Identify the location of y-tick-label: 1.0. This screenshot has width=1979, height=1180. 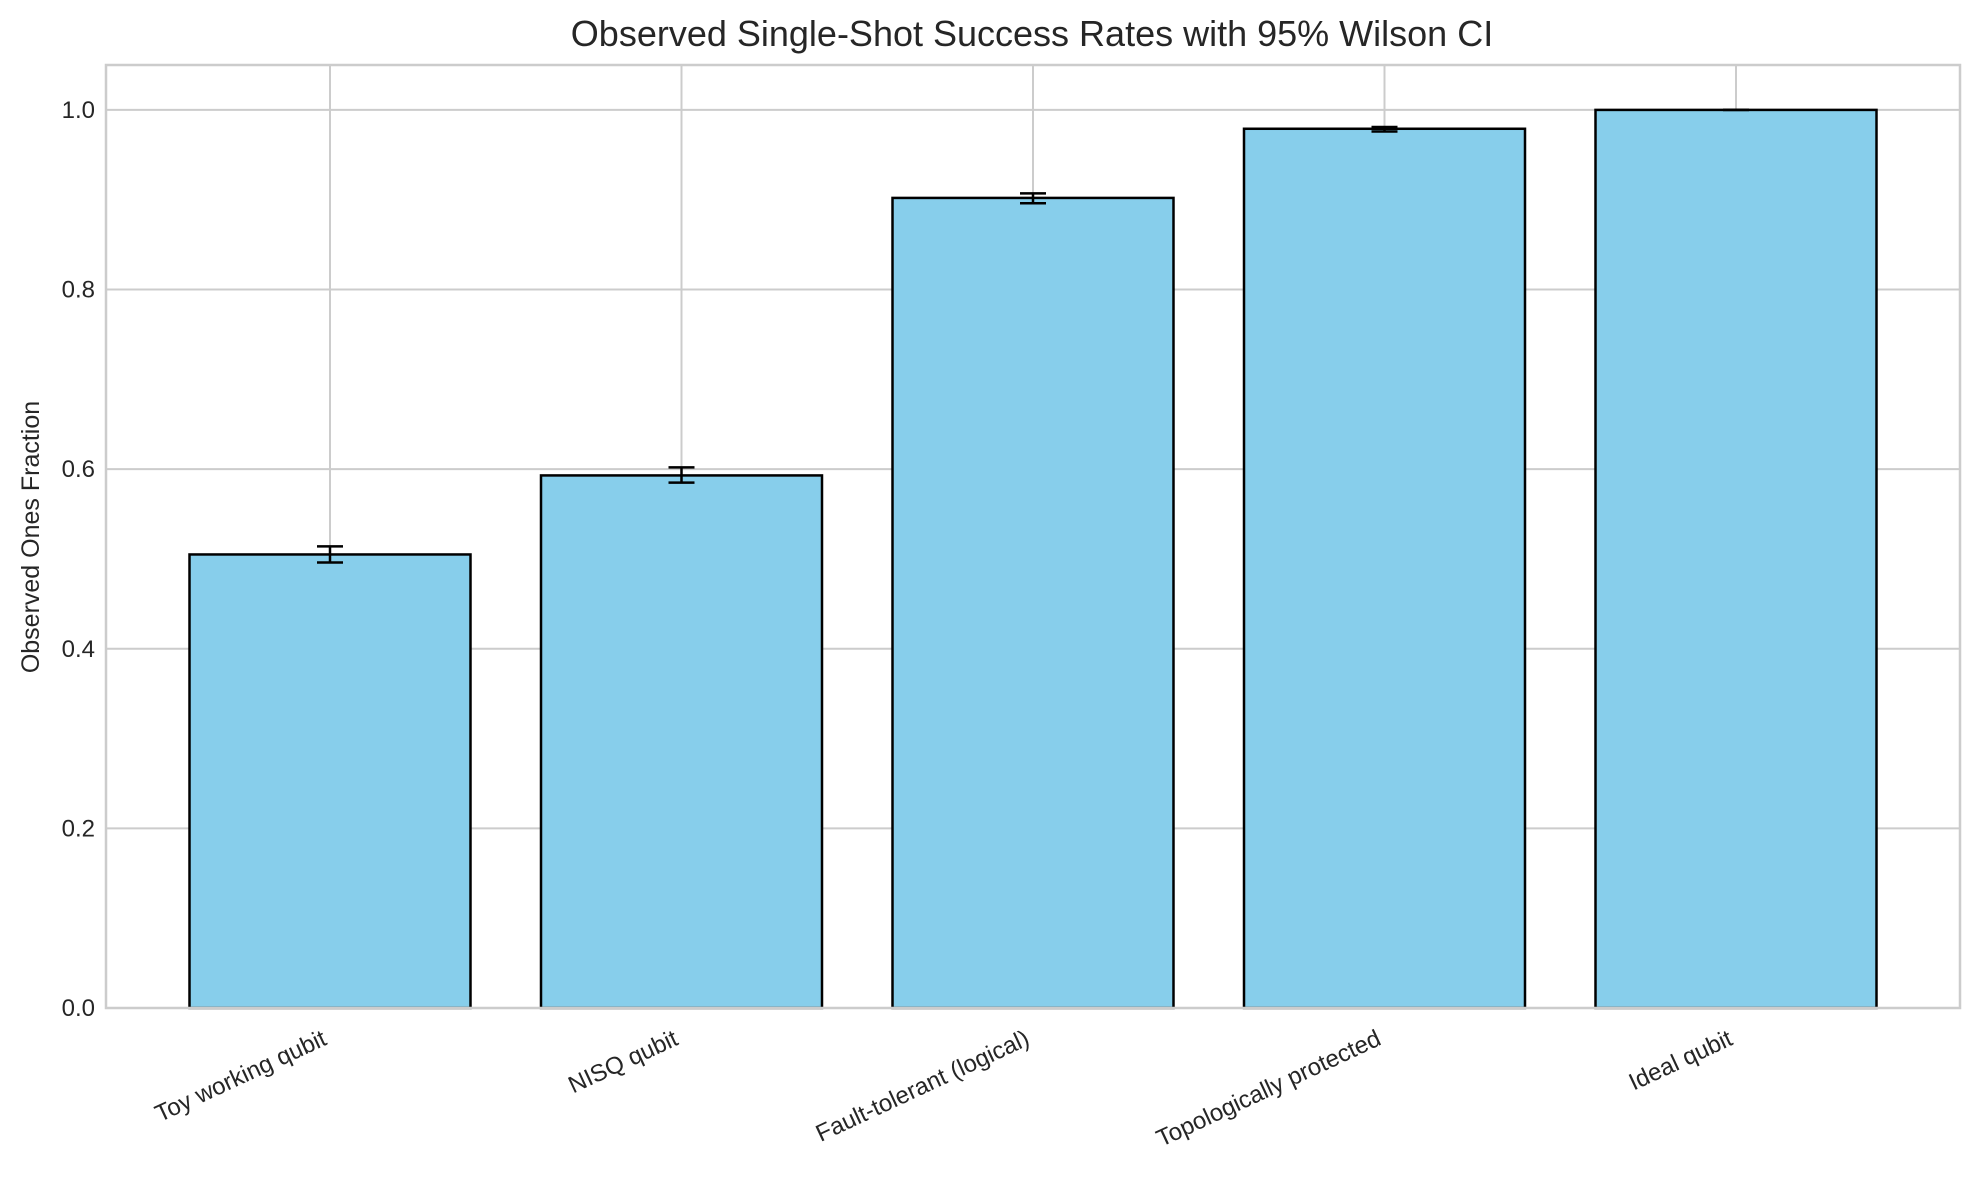
(78, 110).